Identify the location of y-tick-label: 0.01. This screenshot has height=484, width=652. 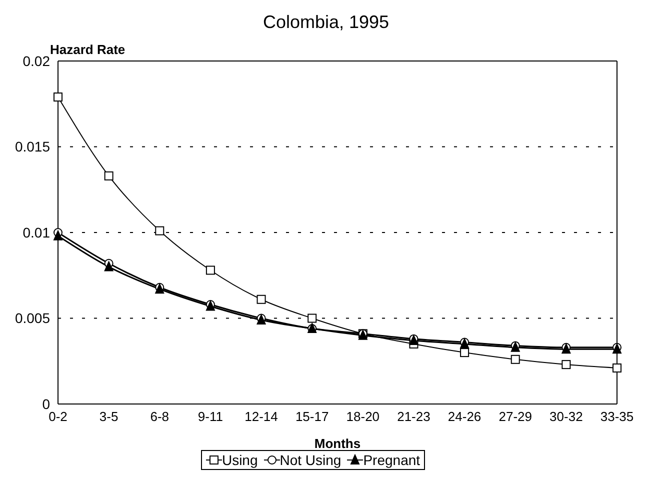
(36, 232).